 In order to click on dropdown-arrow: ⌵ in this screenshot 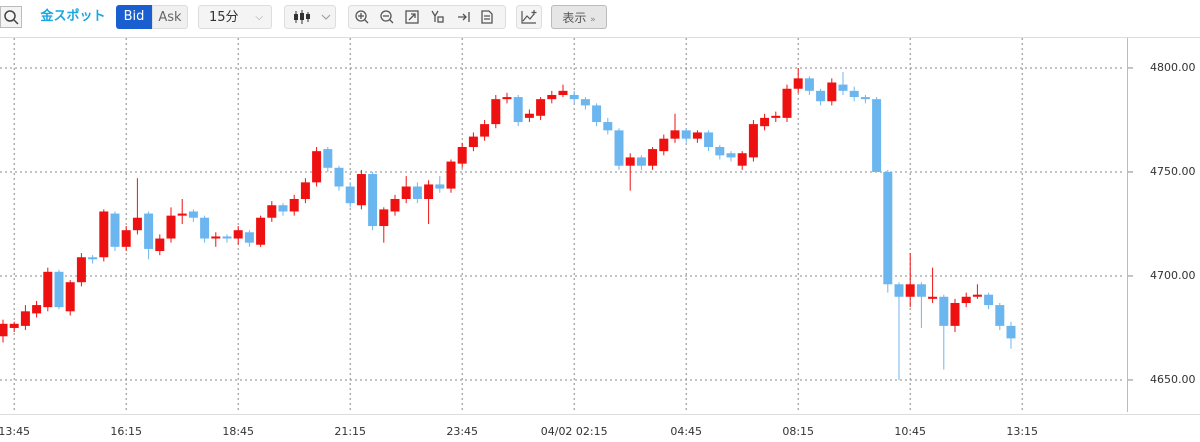, I will do `click(259, 17)`.